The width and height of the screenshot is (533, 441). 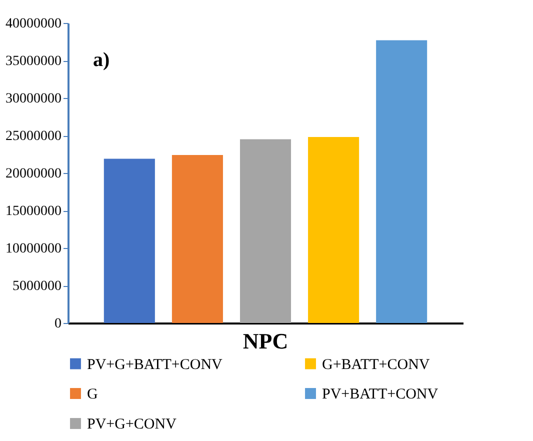 What do you see at coordinates (376, 364) in the screenshot?
I see `legend-label: G+BATT+CONV` at bounding box center [376, 364].